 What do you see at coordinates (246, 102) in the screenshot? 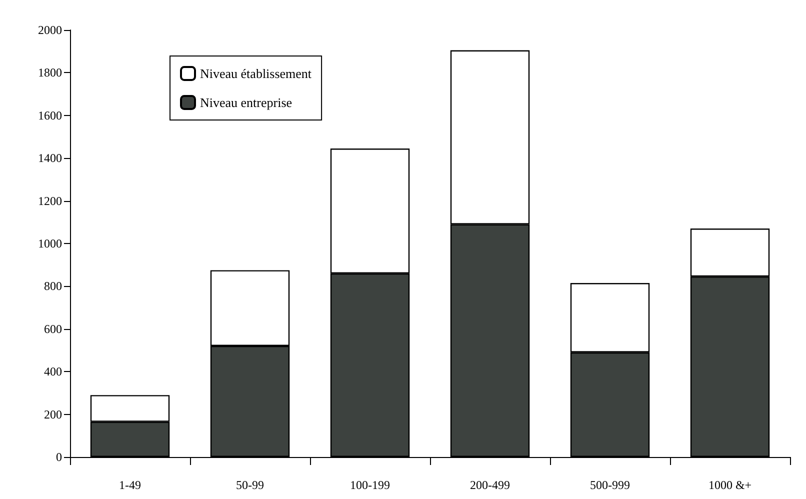
I see `legend-label: Niveau entreprise` at bounding box center [246, 102].